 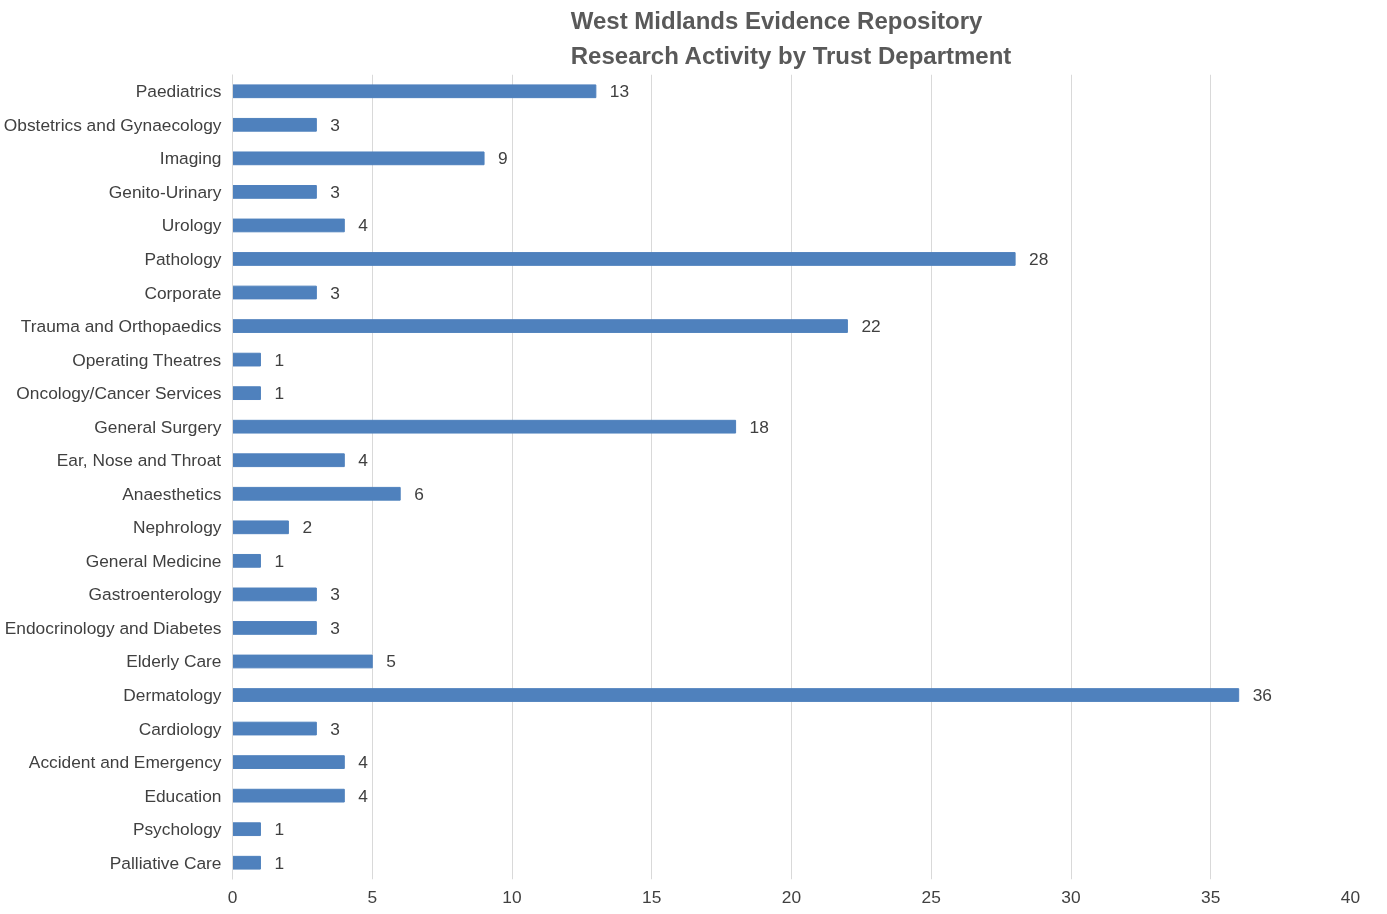 I want to click on data-label: 5, so click(x=391, y=661).